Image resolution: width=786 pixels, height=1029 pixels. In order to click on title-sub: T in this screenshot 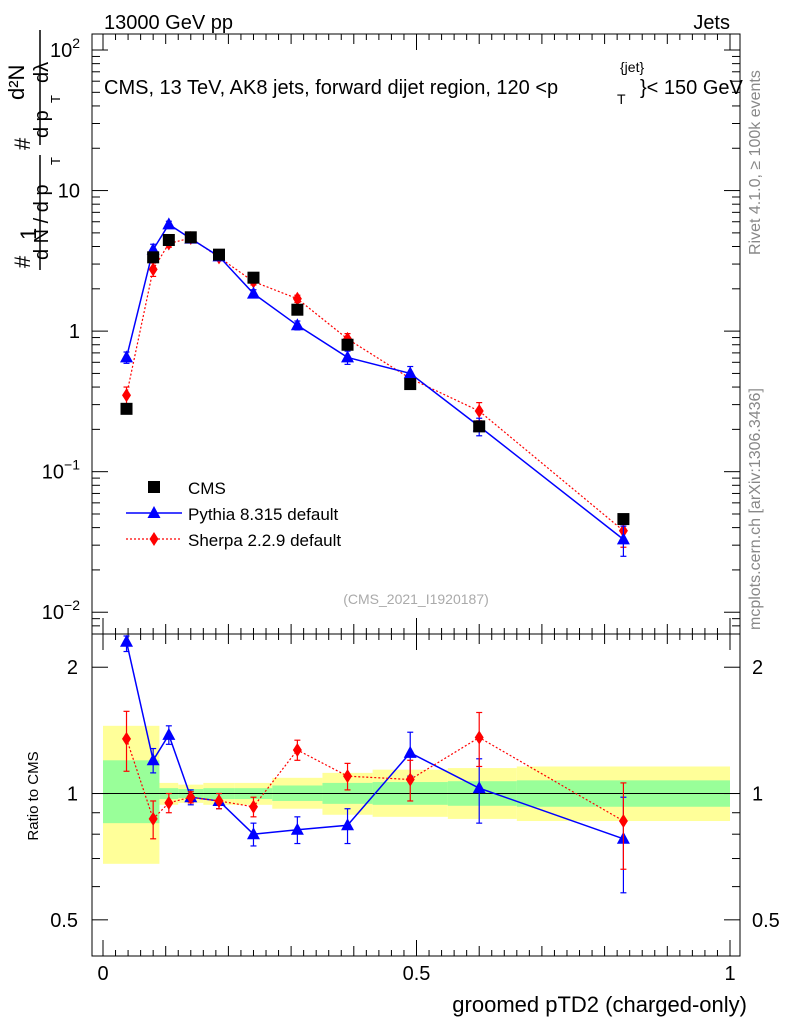, I will do `click(621, 99)`.